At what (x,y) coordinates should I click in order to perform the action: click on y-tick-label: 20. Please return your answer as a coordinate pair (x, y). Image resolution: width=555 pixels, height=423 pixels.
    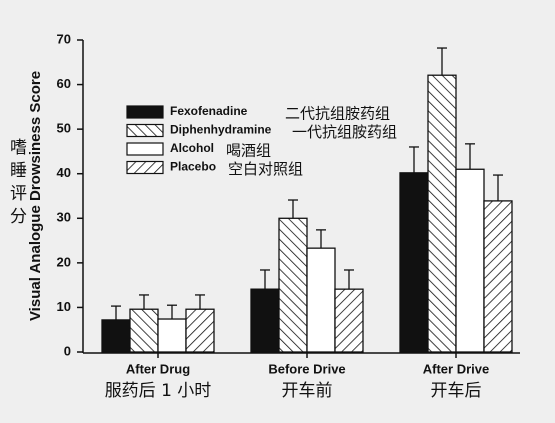
    Looking at the image, I should click on (64, 261).